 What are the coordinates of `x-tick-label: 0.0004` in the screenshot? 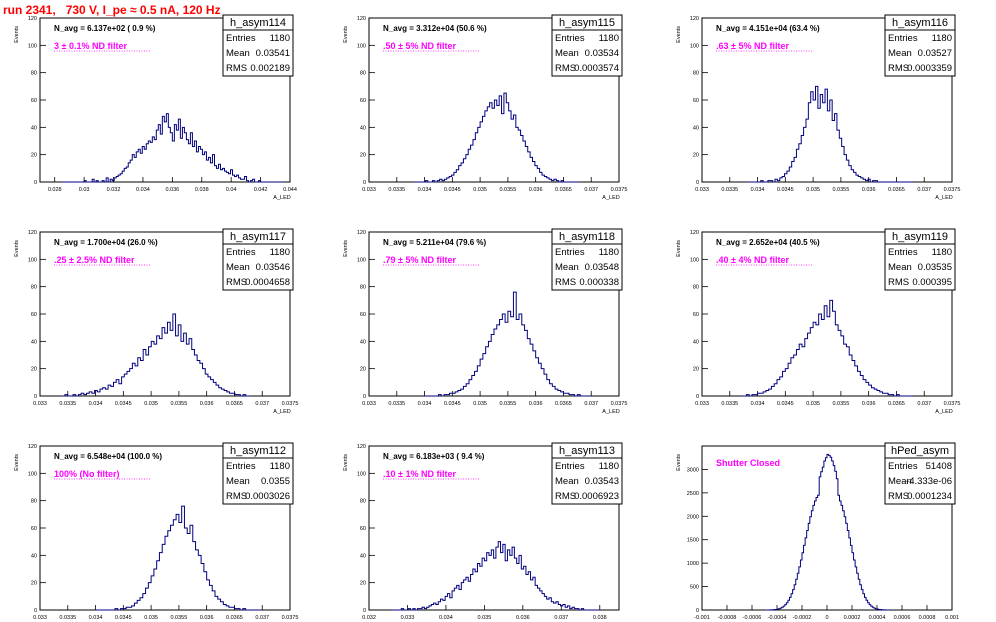 It's located at (877, 618).